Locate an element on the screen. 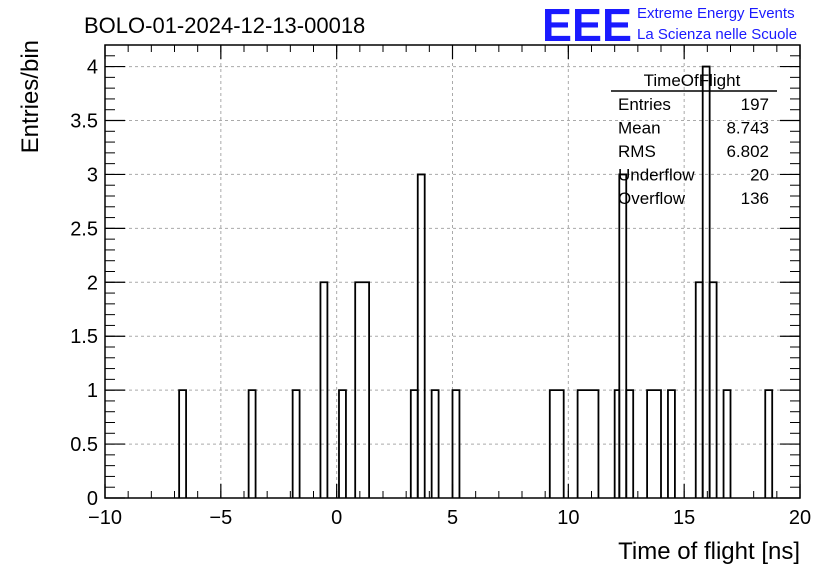  x-tick-label: −10 is located at coordinates (105, 518).